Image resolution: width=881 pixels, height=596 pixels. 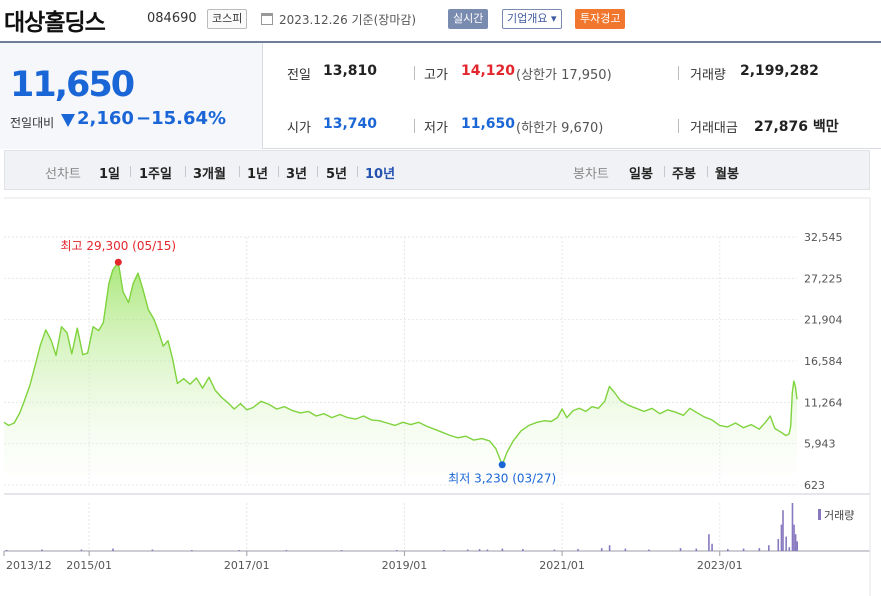 I want to click on price-change-percent: −15.64%, so click(x=181, y=118).